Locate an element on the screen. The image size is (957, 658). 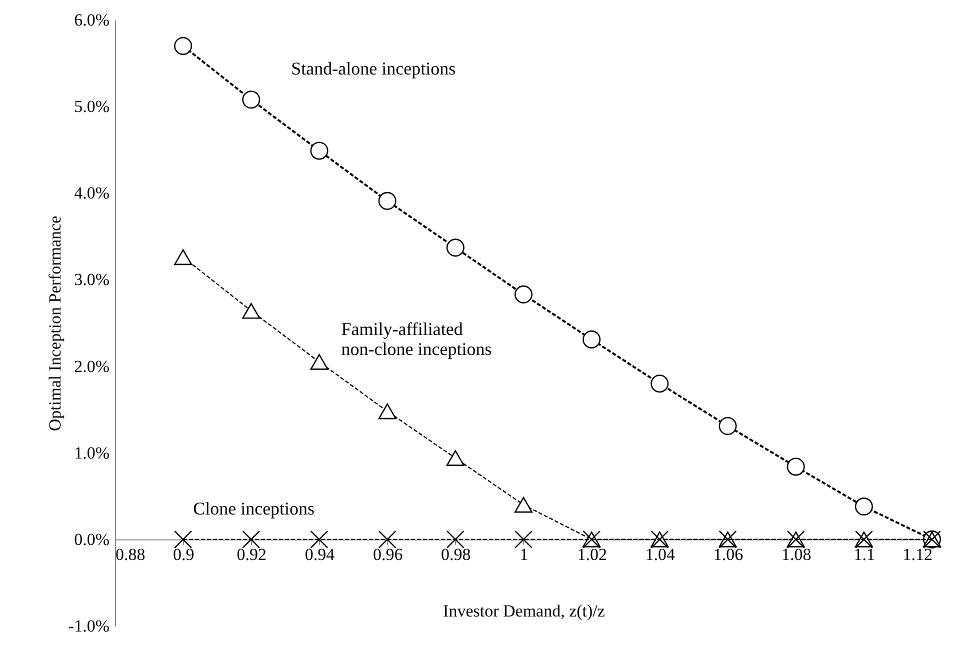
y-tick-label: 5.0% is located at coordinates (92, 106).